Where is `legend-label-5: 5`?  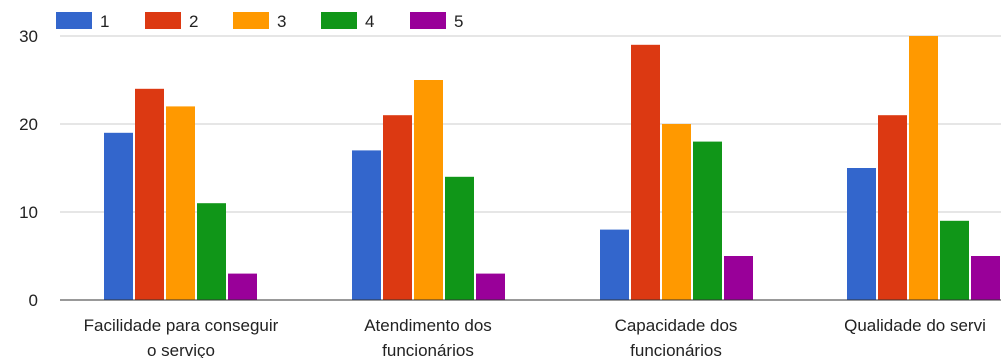
legend-label-5: 5 is located at coordinates (458, 21).